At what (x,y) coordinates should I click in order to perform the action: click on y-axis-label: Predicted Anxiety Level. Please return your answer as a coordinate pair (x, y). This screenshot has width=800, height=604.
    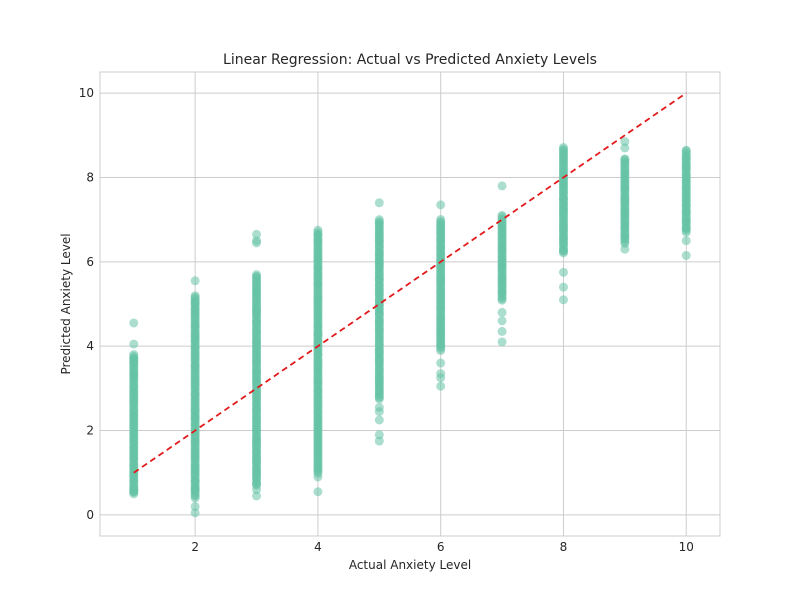
    Looking at the image, I should click on (66, 303).